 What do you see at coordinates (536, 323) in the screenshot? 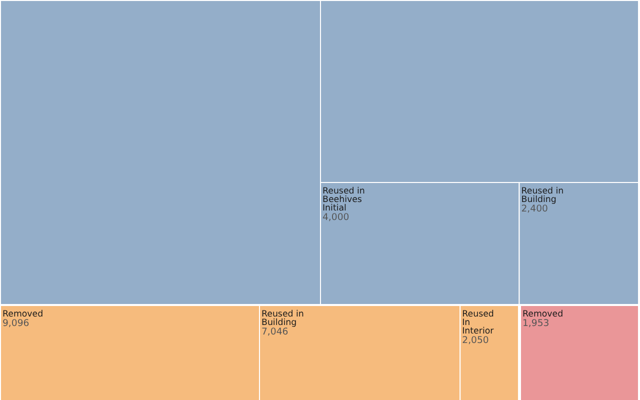
I see `data-label: 1,953` at bounding box center [536, 323].